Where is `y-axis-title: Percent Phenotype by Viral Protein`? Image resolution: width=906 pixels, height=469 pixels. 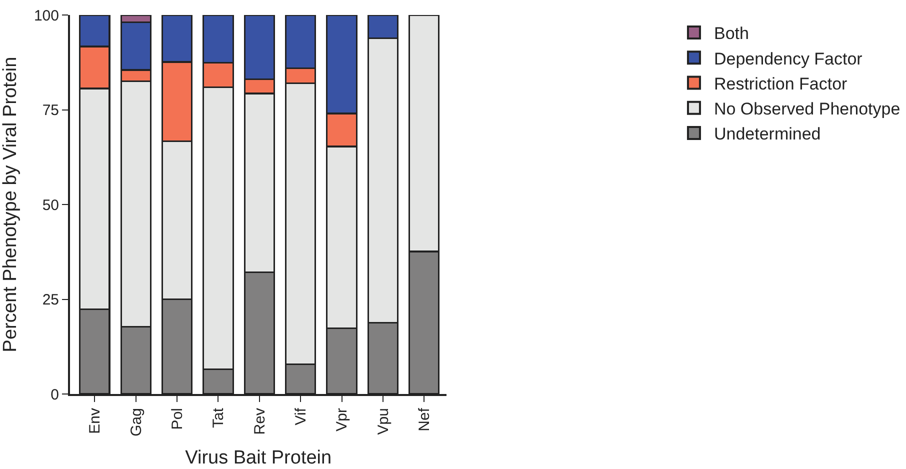
y-axis-title: Percent Phenotype by Viral Protein is located at coordinates (10, 204).